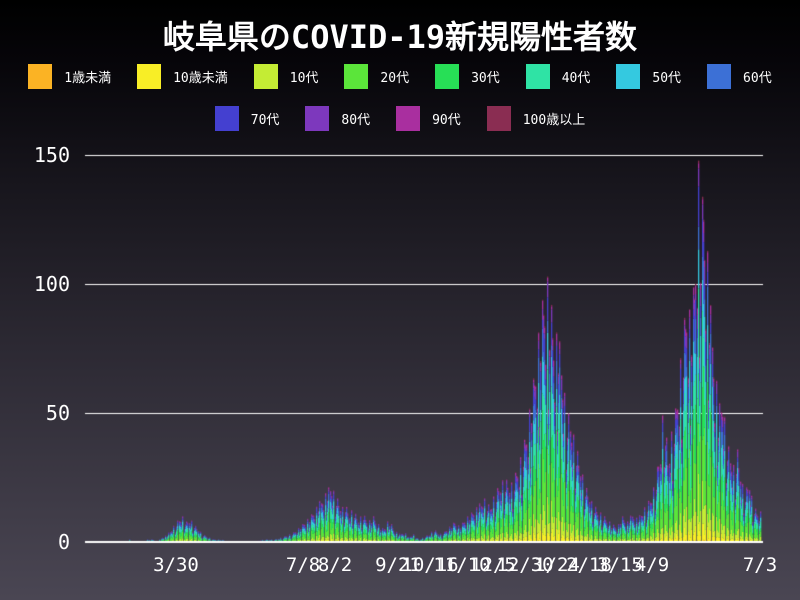  Describe the element at coordinates (57, 413) in the screenshot. I see `y-tick-label-50: 50` at that location.